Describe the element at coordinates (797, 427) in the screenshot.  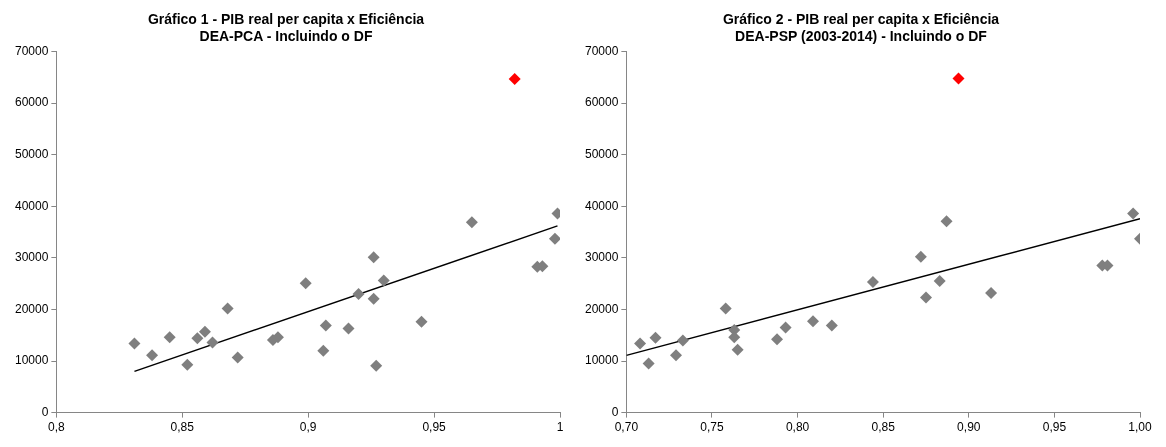
I see `x-tick-label: 0,80` at that location.